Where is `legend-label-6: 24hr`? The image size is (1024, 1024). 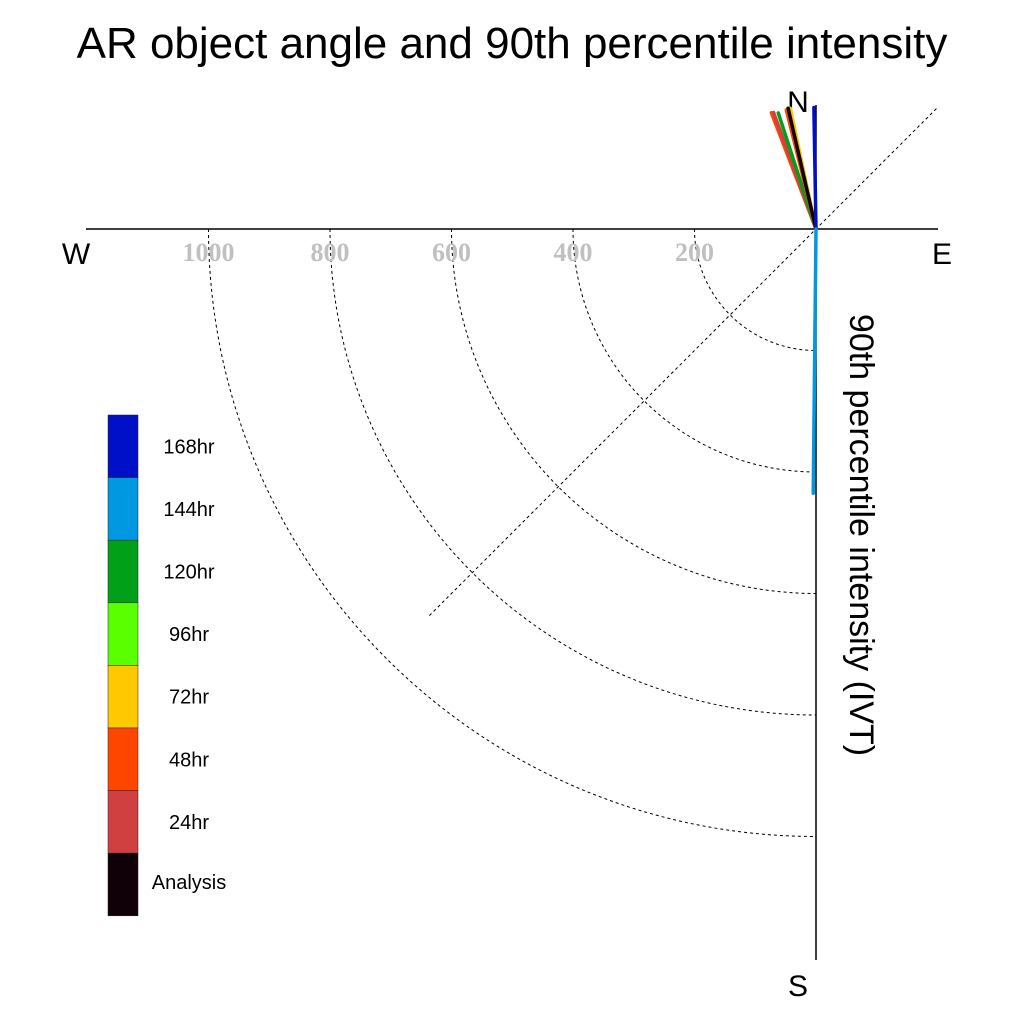 legend-label-6: 24hr is located at coordinates (189, 823).